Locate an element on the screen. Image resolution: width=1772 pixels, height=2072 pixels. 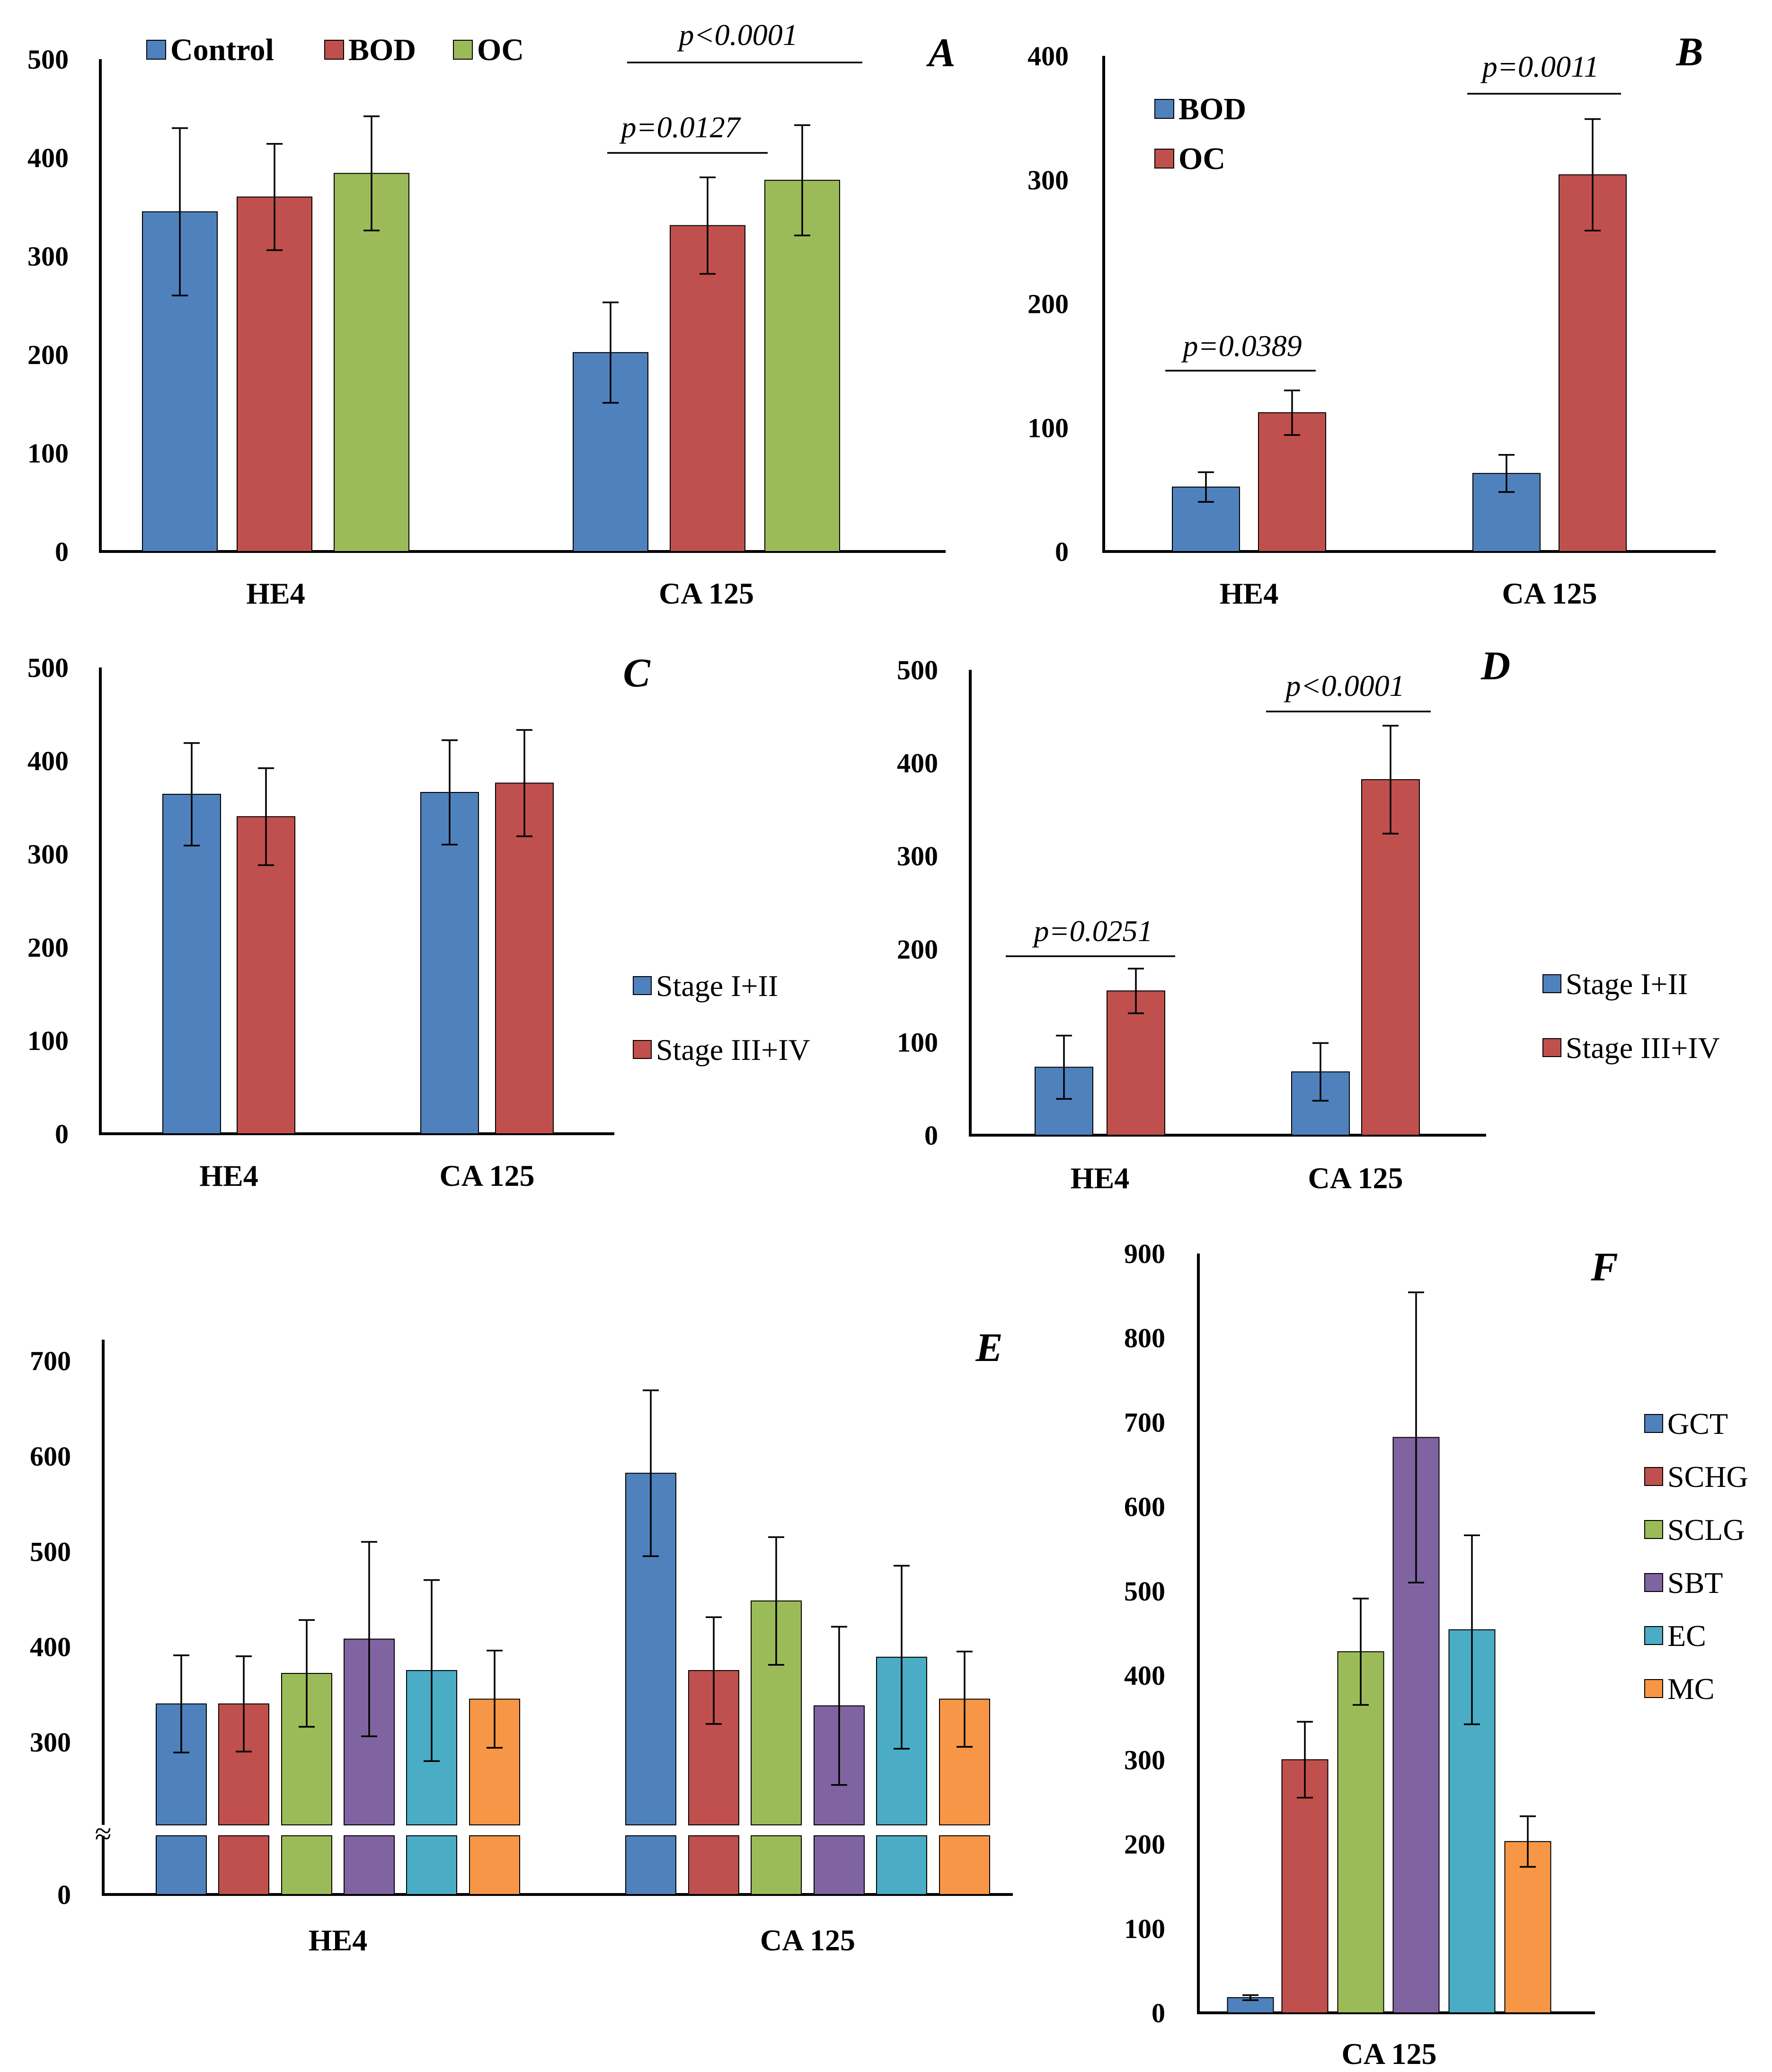
panel-e-bar-sbt-1-lower is located at coordinates (840, 1865).